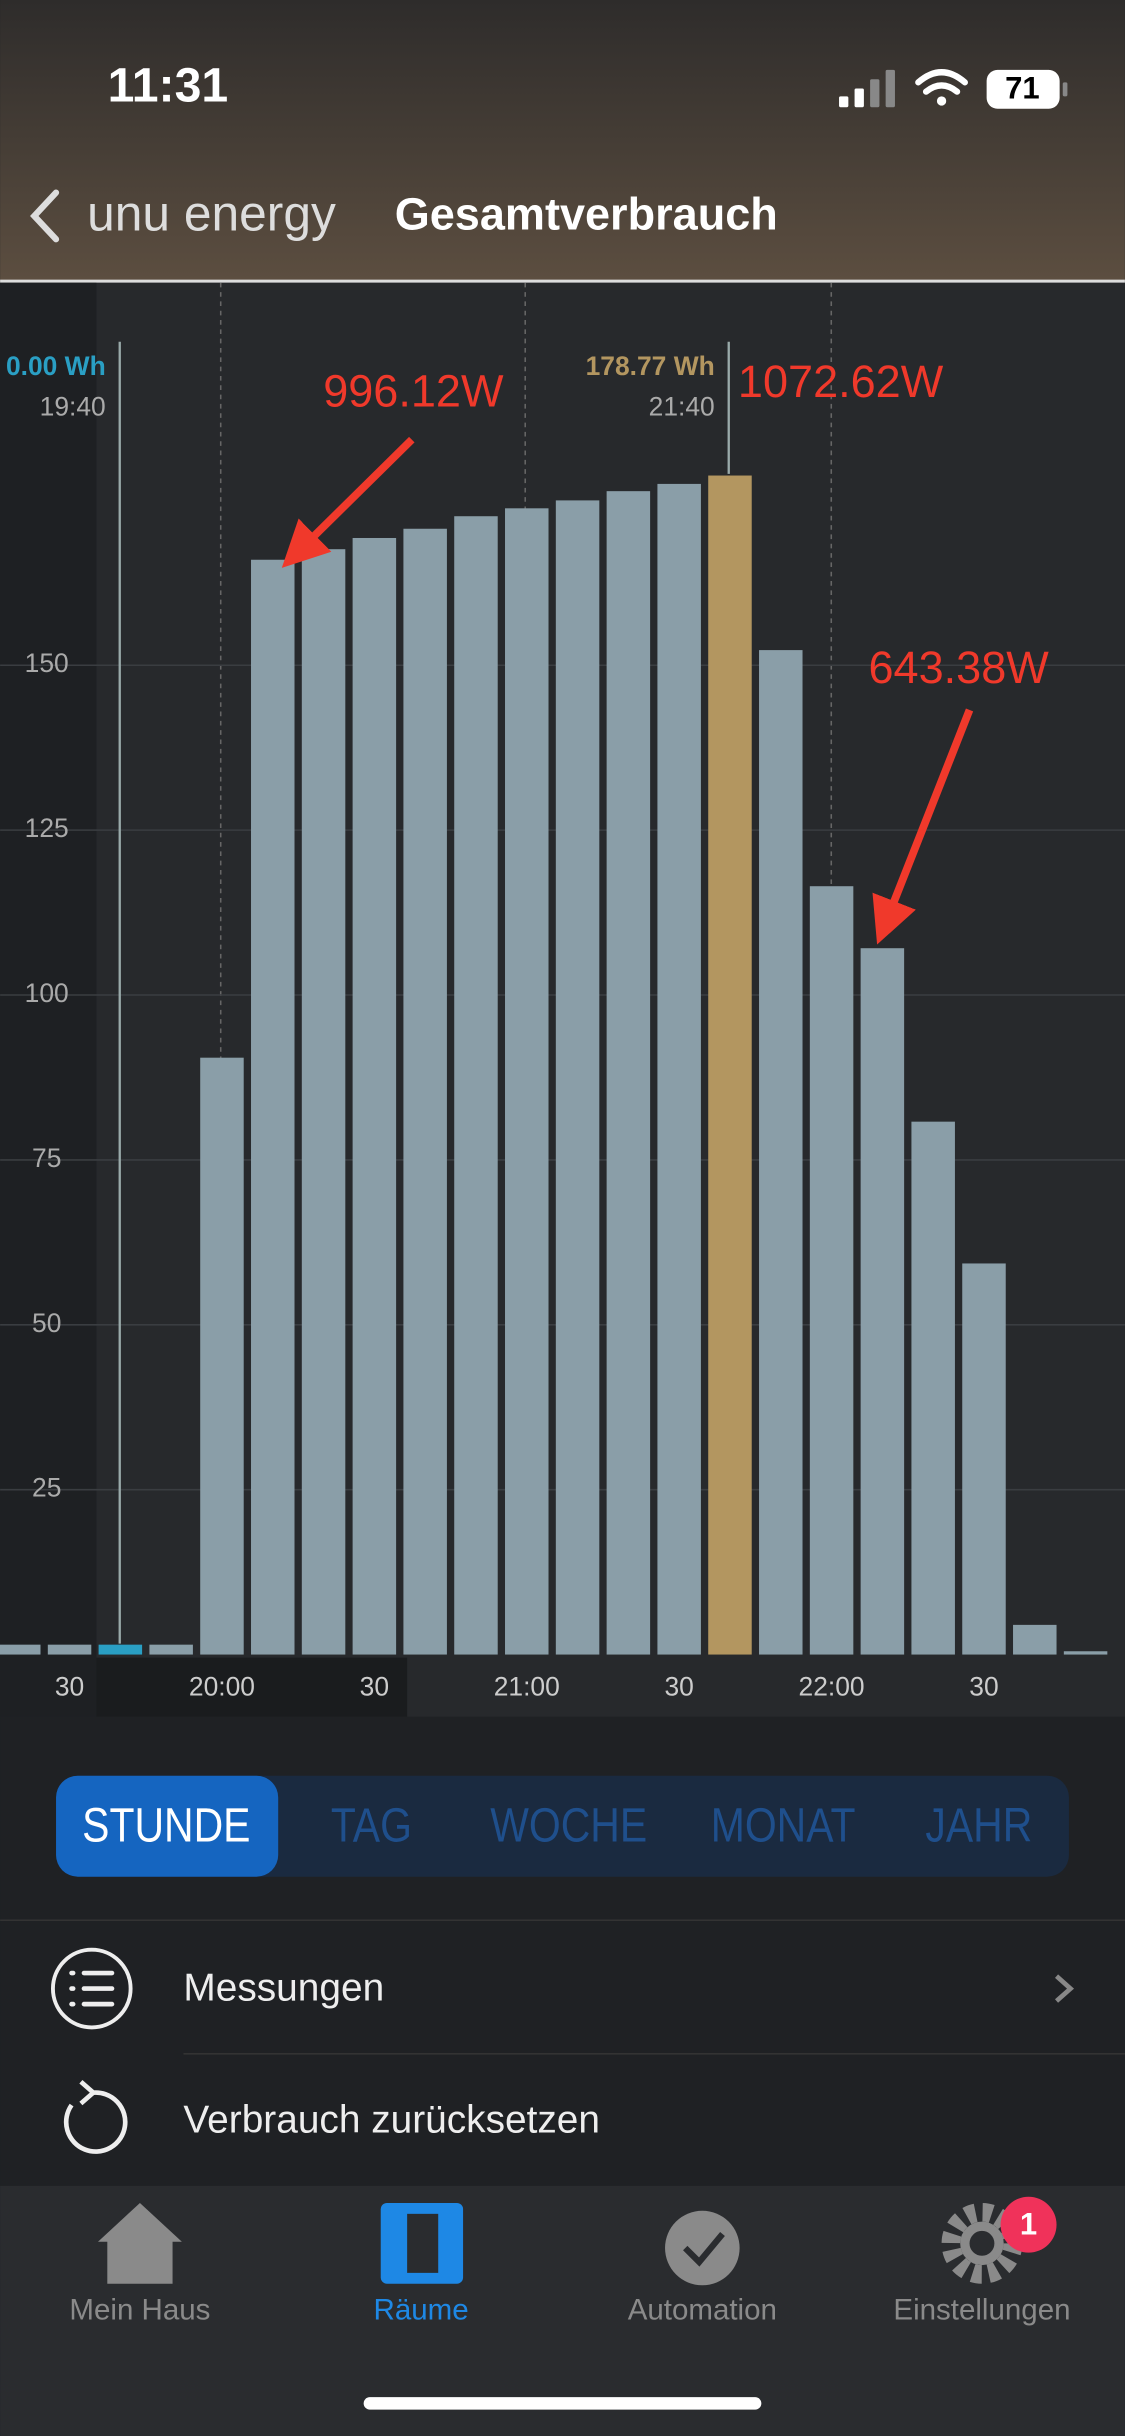  I want to click on annotation: 996.12W, so click(413, 391).